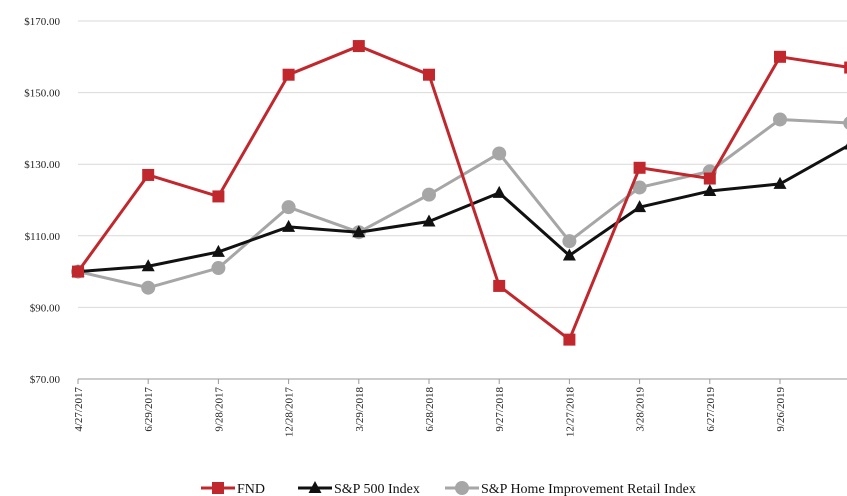 Image resolution: width=847 pixels, height=496 pixels. I want to click on x-tick-label: 12/26/2019, so click(846, 412).